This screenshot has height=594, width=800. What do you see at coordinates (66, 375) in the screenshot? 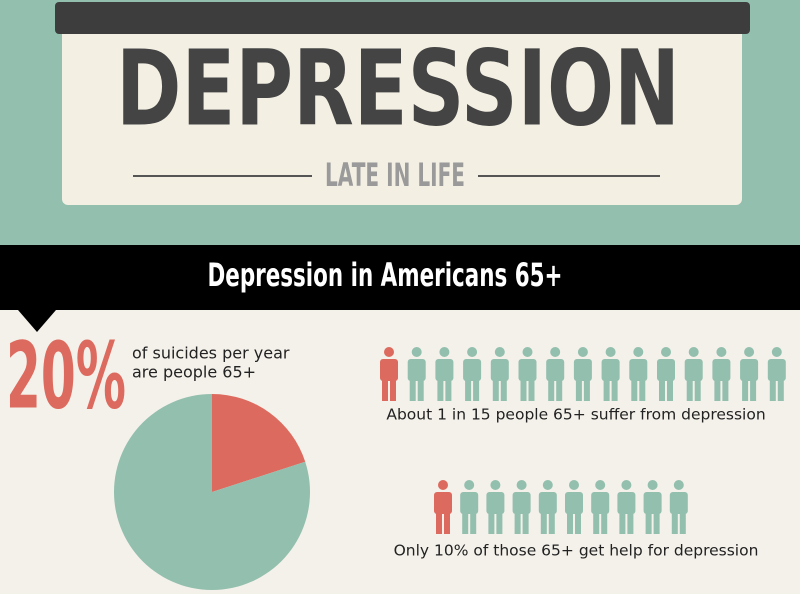
I see `stat-value: 20%` at bounding box center [66, 375].